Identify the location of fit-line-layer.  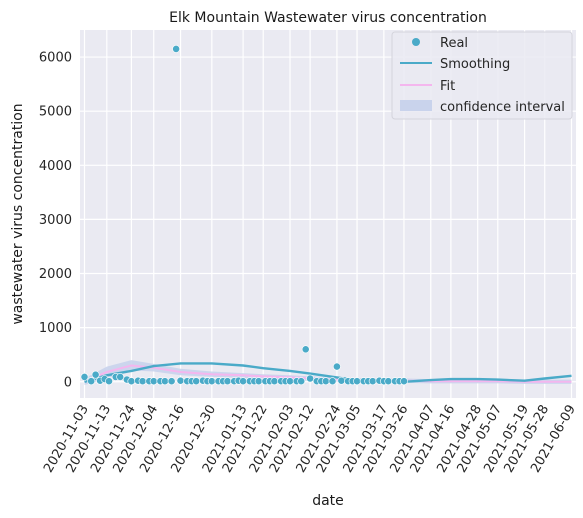
(328, 373).